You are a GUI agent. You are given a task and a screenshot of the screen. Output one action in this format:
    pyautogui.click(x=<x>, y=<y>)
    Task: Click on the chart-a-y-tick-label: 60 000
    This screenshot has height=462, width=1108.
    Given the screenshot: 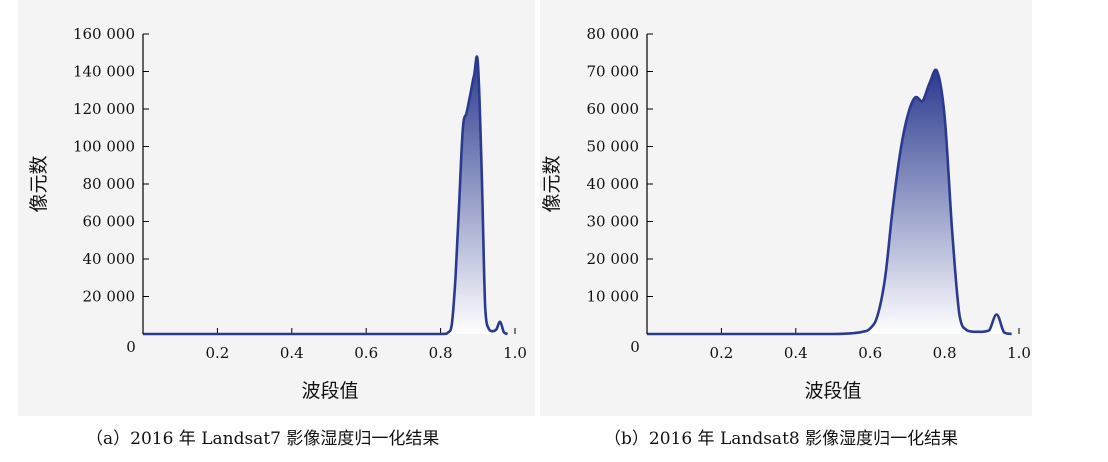 What is the action you would take?
    pyautogui.click(x=109, y=222)
    